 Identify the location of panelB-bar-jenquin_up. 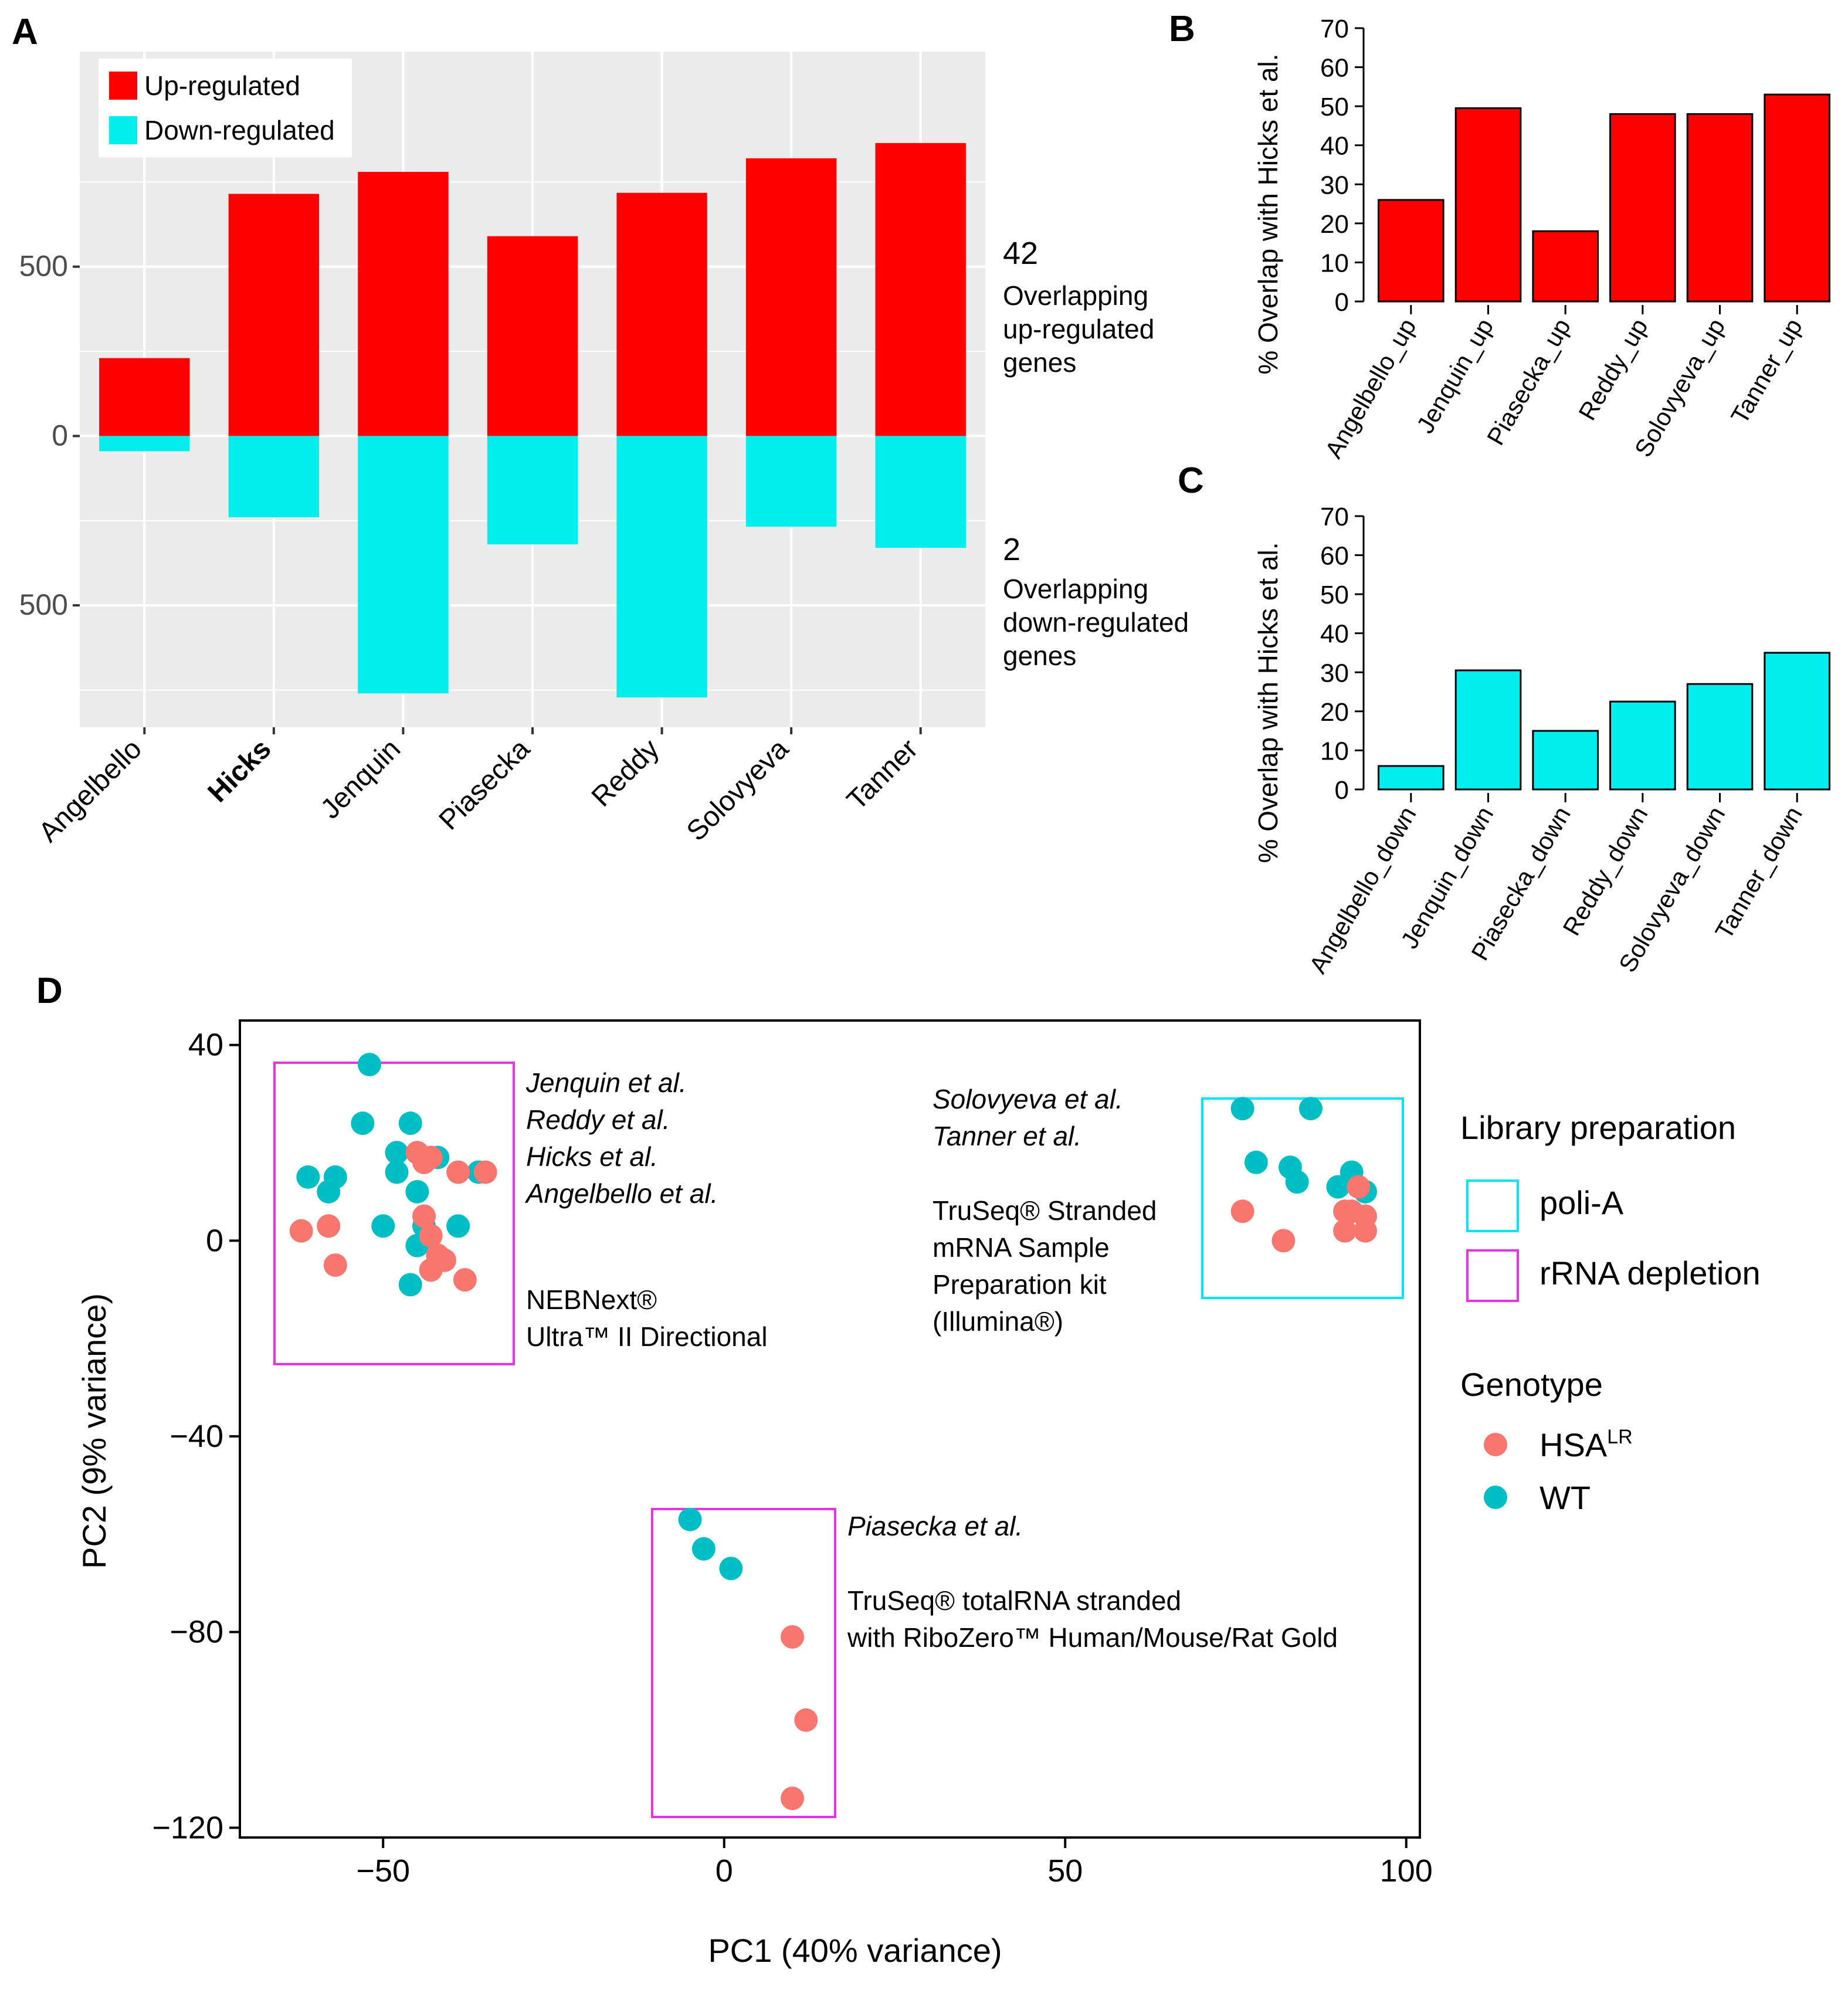
(1488, 205).